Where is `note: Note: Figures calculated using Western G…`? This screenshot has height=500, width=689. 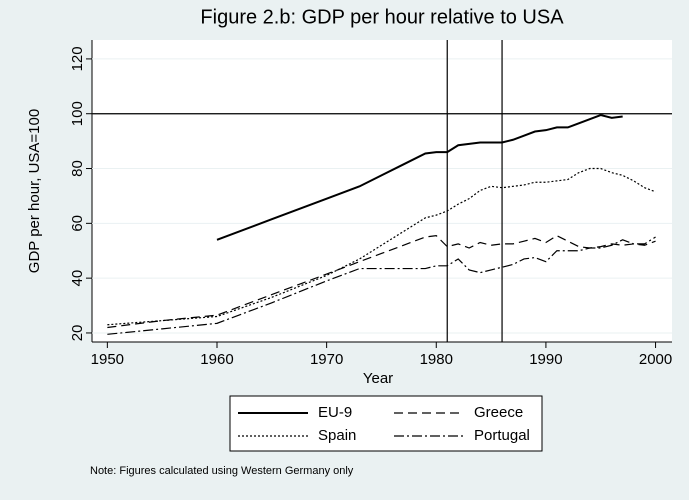 note: Note: Figures calculated using Western G… is located at coordinates (222, 471).